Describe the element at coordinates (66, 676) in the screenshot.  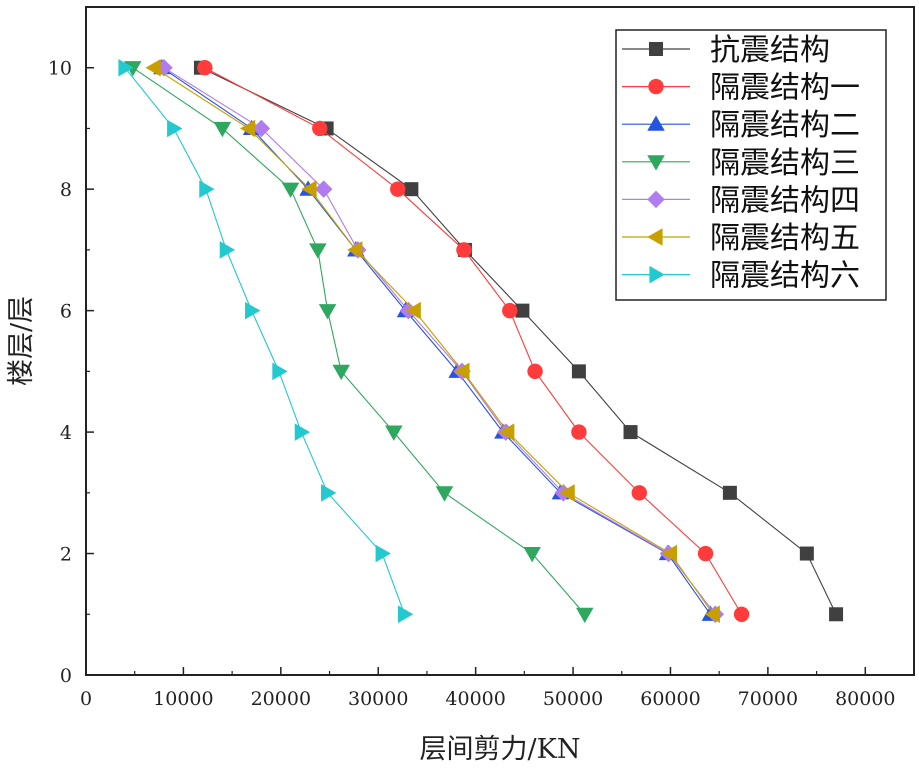
I see `y-tick-label: 0` at that location.